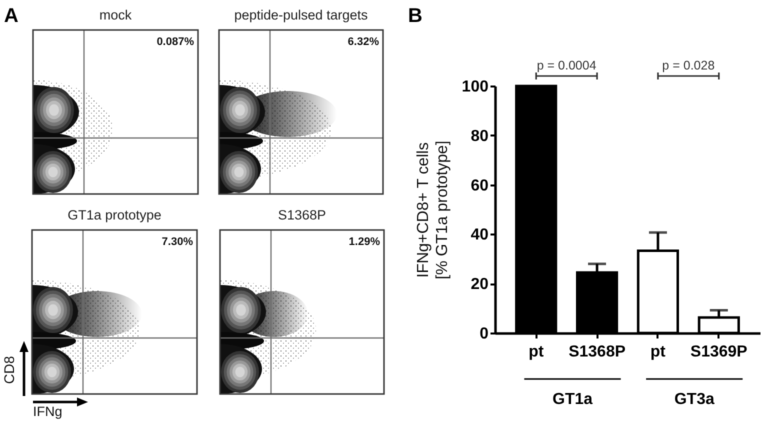 This screenshot has width=764, height=422. What do you see at coordinates (115, 15) in the screenshot?
I see `text: mock` at bounding box center [115, 15].